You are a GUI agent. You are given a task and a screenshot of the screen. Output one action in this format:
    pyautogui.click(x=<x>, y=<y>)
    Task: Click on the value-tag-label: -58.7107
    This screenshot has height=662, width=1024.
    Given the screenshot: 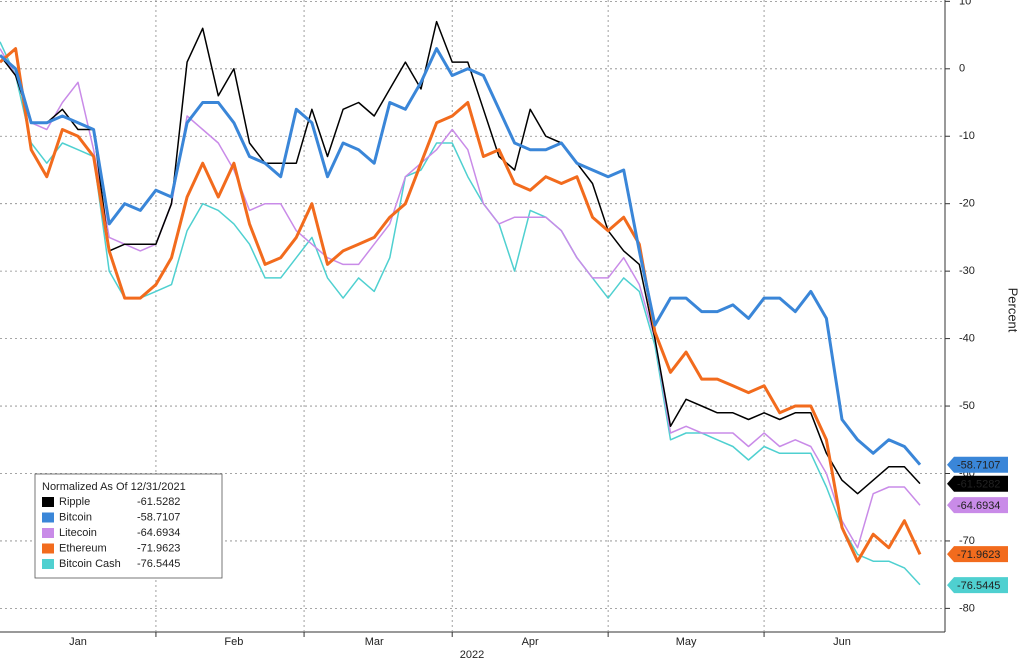 What is the action you would take?
    pyautogui.click(x=978, y=466)
    